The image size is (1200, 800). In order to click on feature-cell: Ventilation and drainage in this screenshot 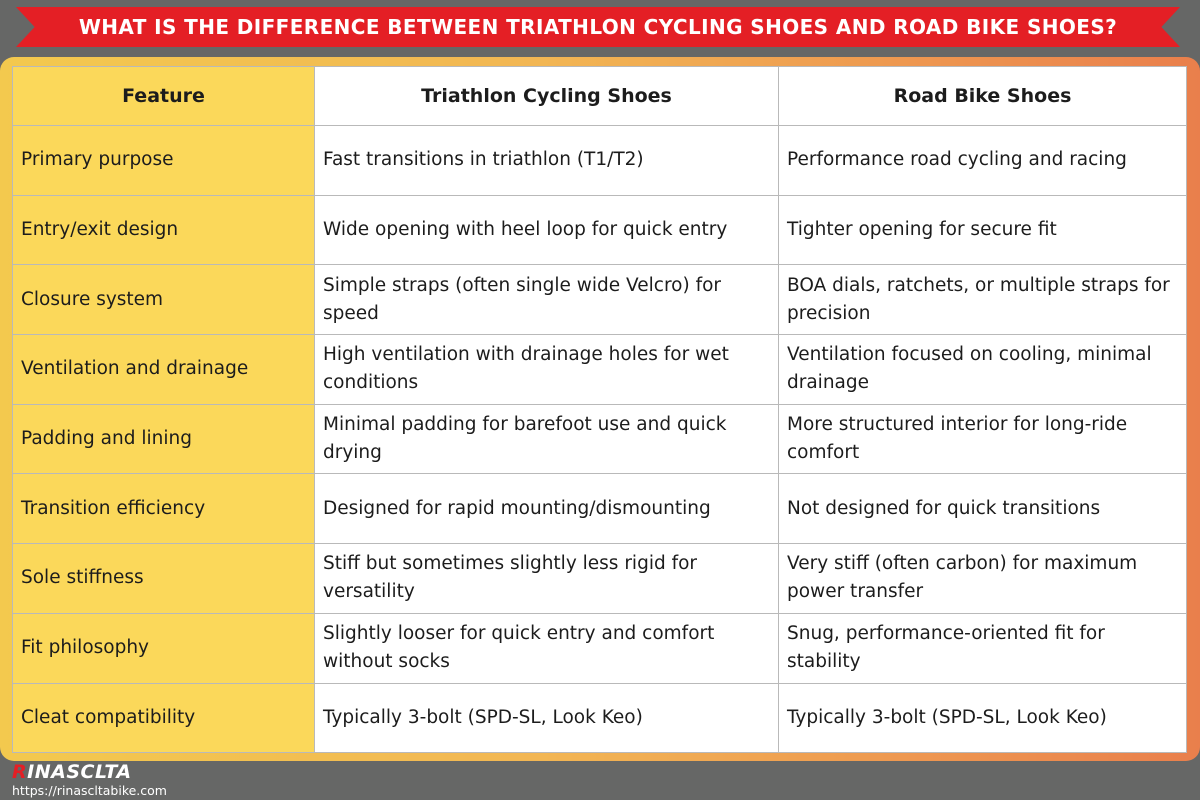, I will do `click(163, 369)`.